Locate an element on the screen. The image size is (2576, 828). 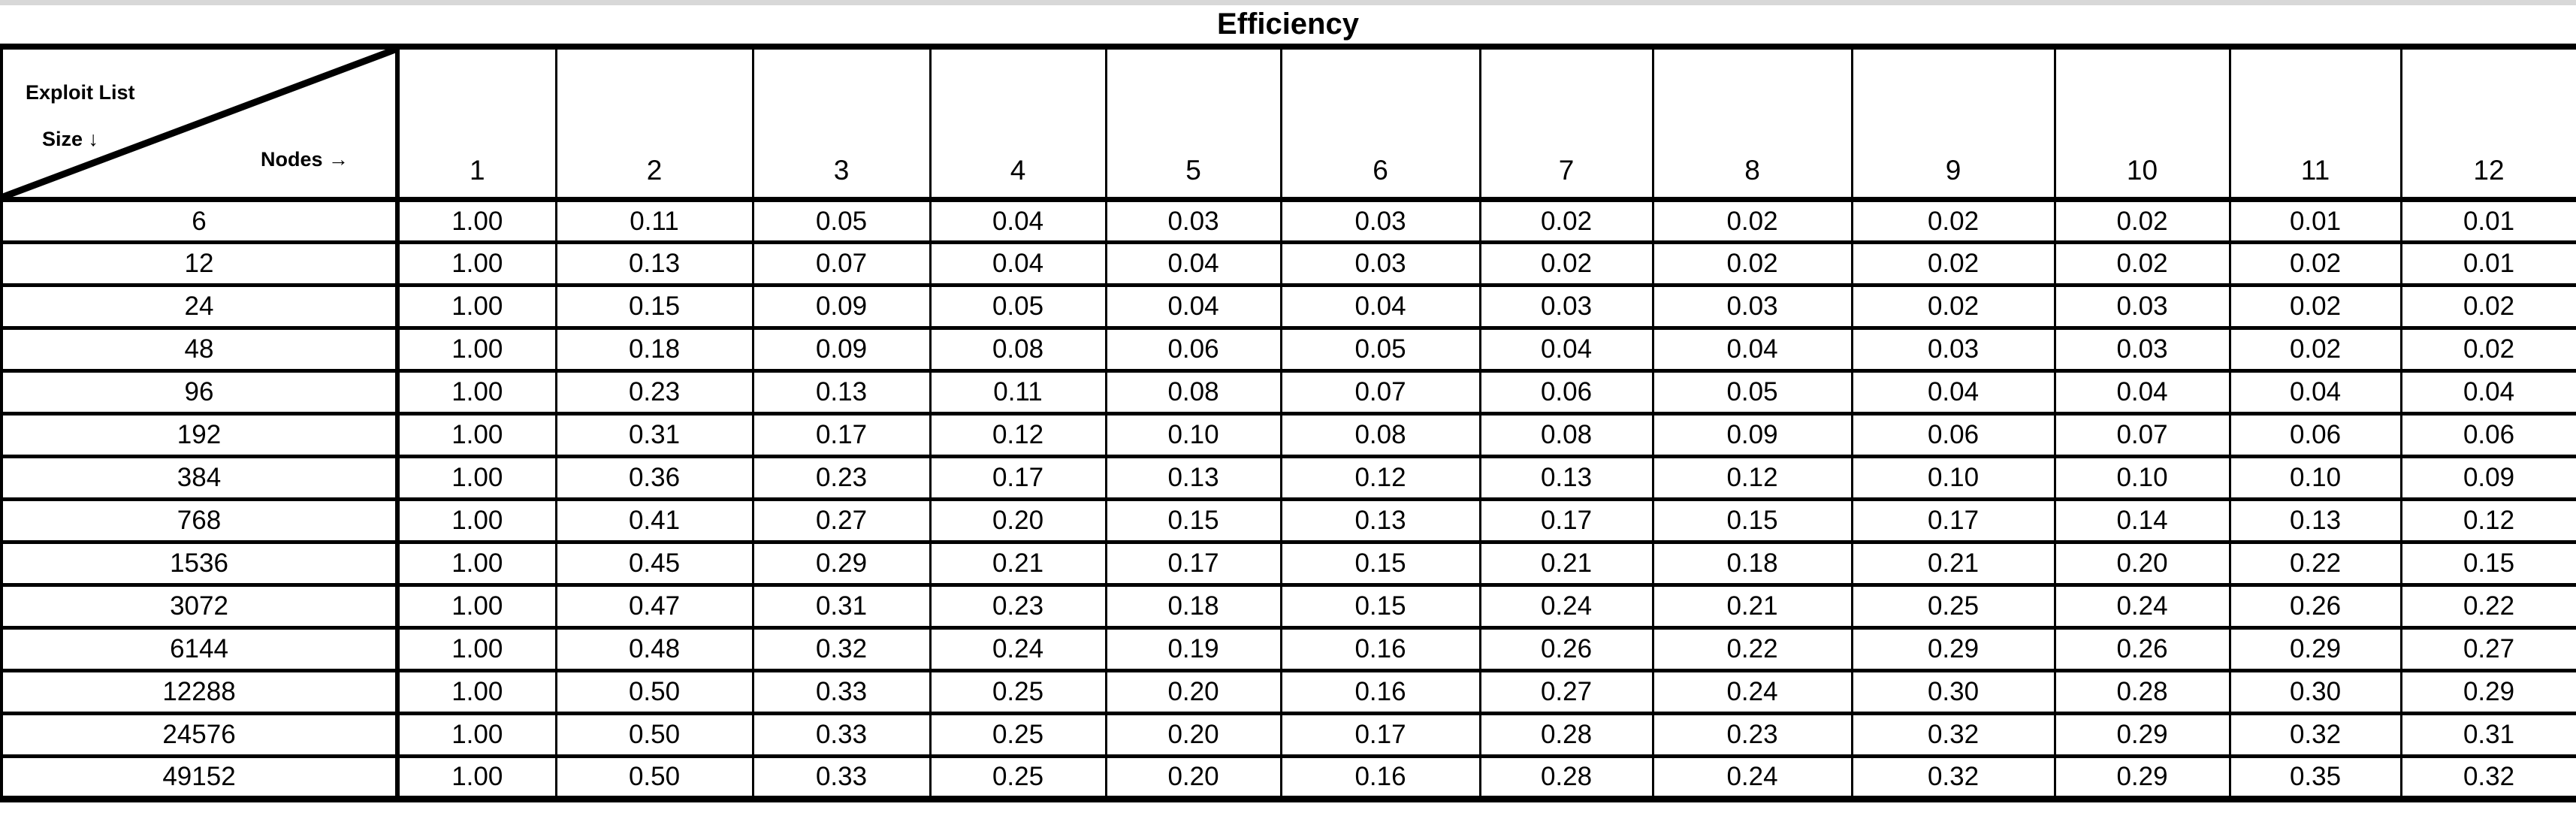
value-cell-3072-node7: 0.24 is located at coordinates (1566, 606).